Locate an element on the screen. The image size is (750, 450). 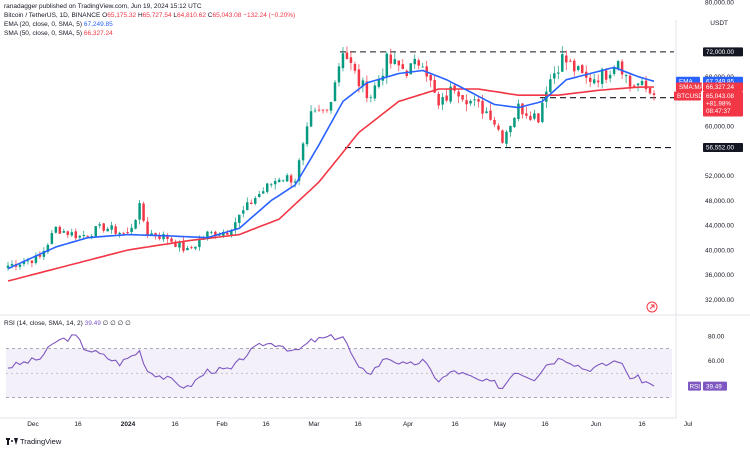
ohlc-change: −132.24 (−0.20%) is located at coordinates (269, 15).